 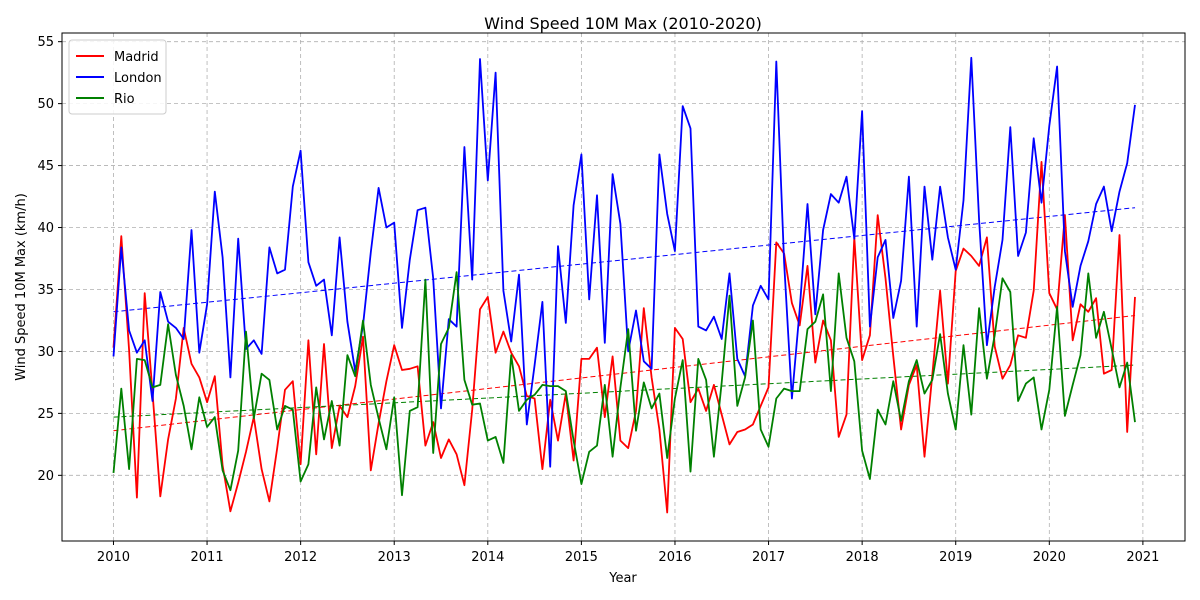 What do you see at coordinates (45, 166) in the screenshot?
I see `y-tick-label: 45` at bounding box center [45, 166].